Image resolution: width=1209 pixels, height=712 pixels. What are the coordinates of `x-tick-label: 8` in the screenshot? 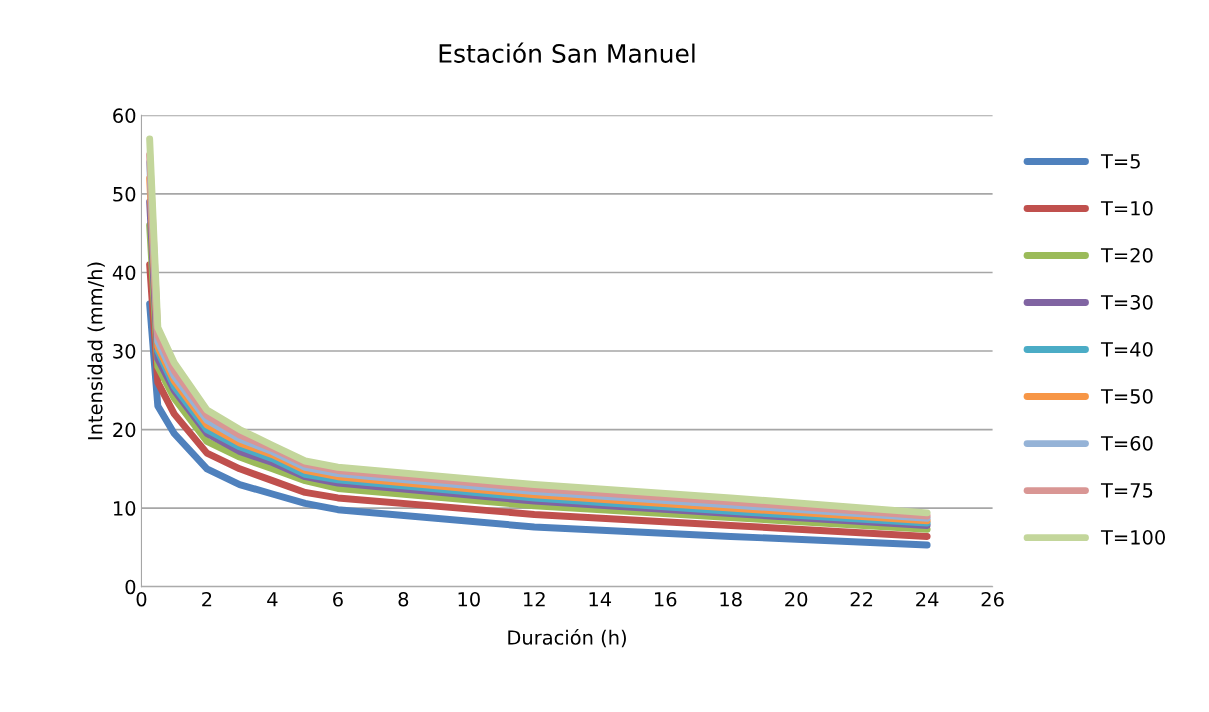 It's located at (403, 599).